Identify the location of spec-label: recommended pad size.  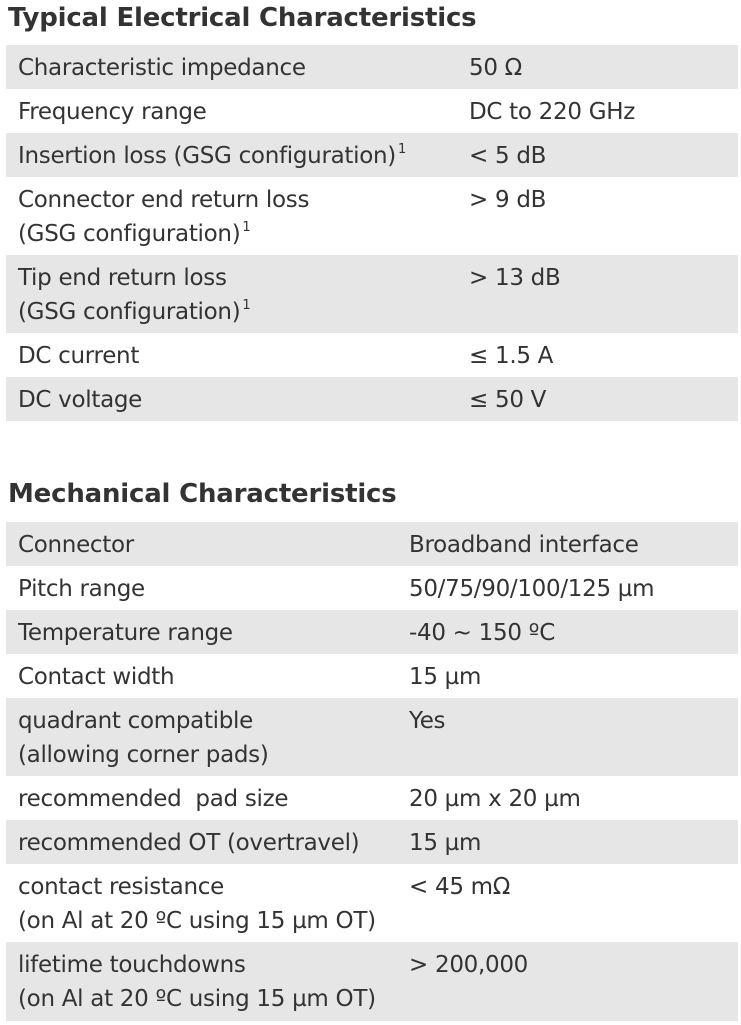
(153, 799).